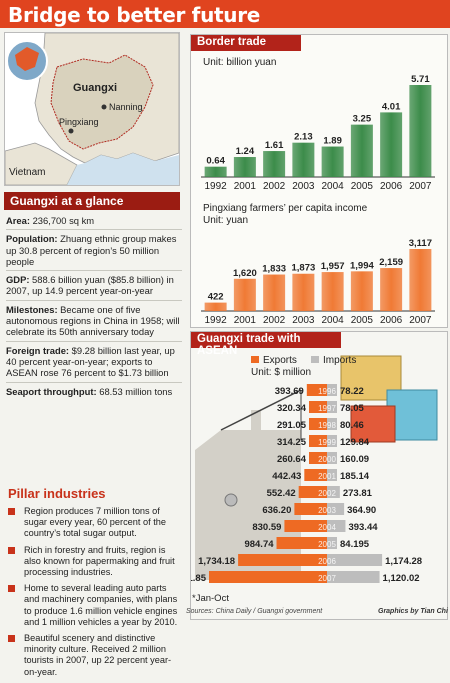 The width and height of the screenshot is (450, 683). Describe the element at coordinates (94, 220) in the screenshot. I see `glance-item: Area: 236,700 sq km` at that location.